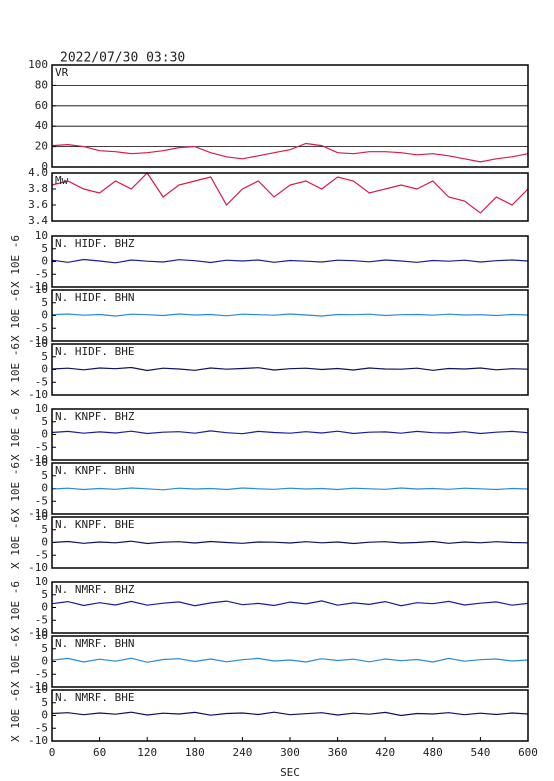 This screenshot has width=554, height=781. What do you see at coordinates (385, 752) in the screenshot?
I see `x-tick-label: 420` at bounding box center [385, 752].